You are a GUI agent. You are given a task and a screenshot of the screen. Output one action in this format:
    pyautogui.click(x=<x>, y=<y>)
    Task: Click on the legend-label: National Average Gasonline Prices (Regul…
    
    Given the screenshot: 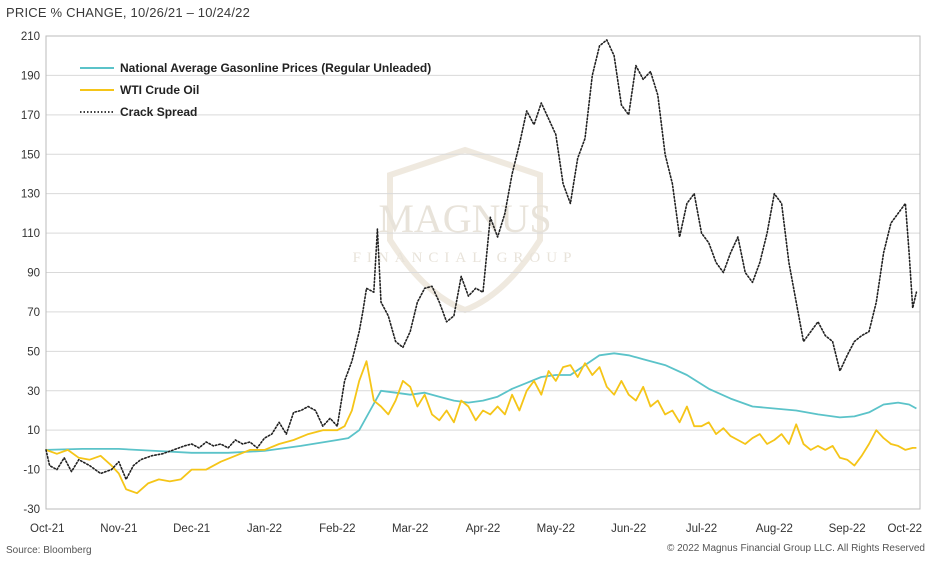 What is the action you would take?
    pyautogui.click(x=275, y=68)
    